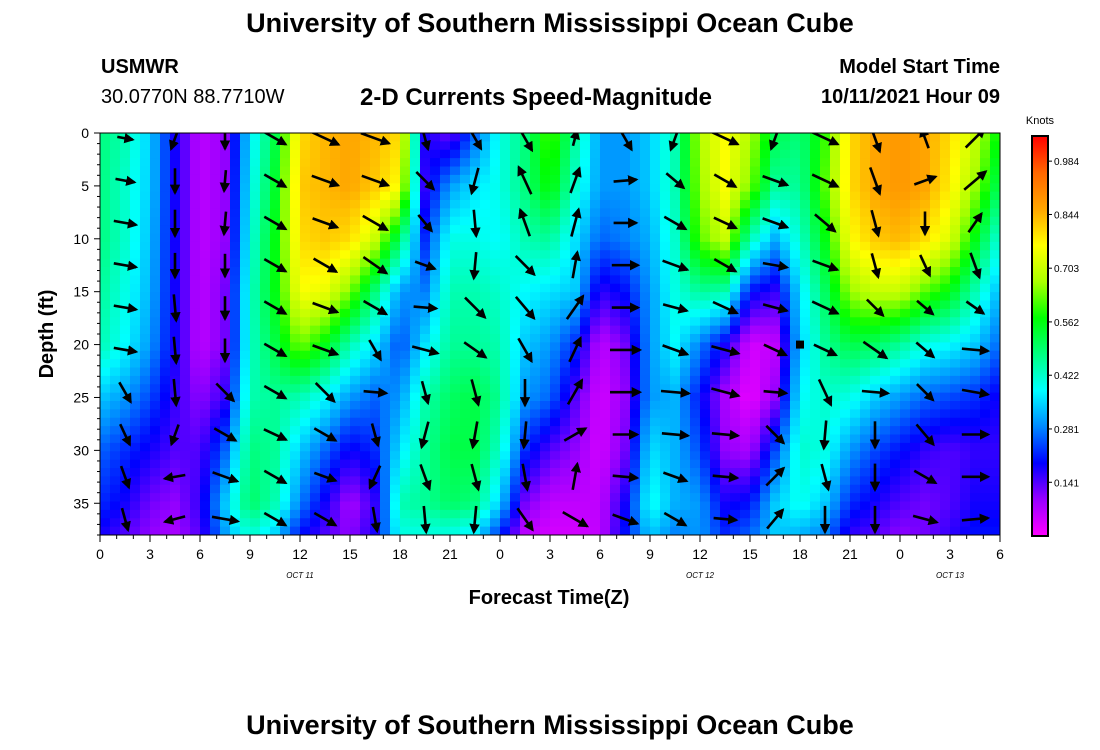 The height and width of the screenshot is (750, 1100). I want to click on x-tick-label: 3, so click(950, 554).